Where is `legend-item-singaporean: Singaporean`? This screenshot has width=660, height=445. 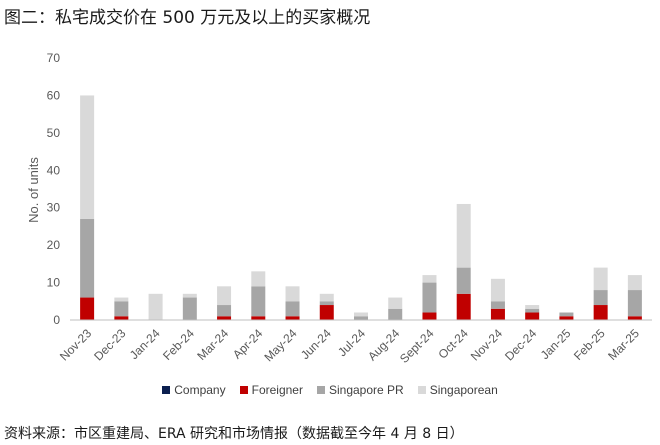
legend-item-singaporean: Singaporean is located at coordinates (457, 390).